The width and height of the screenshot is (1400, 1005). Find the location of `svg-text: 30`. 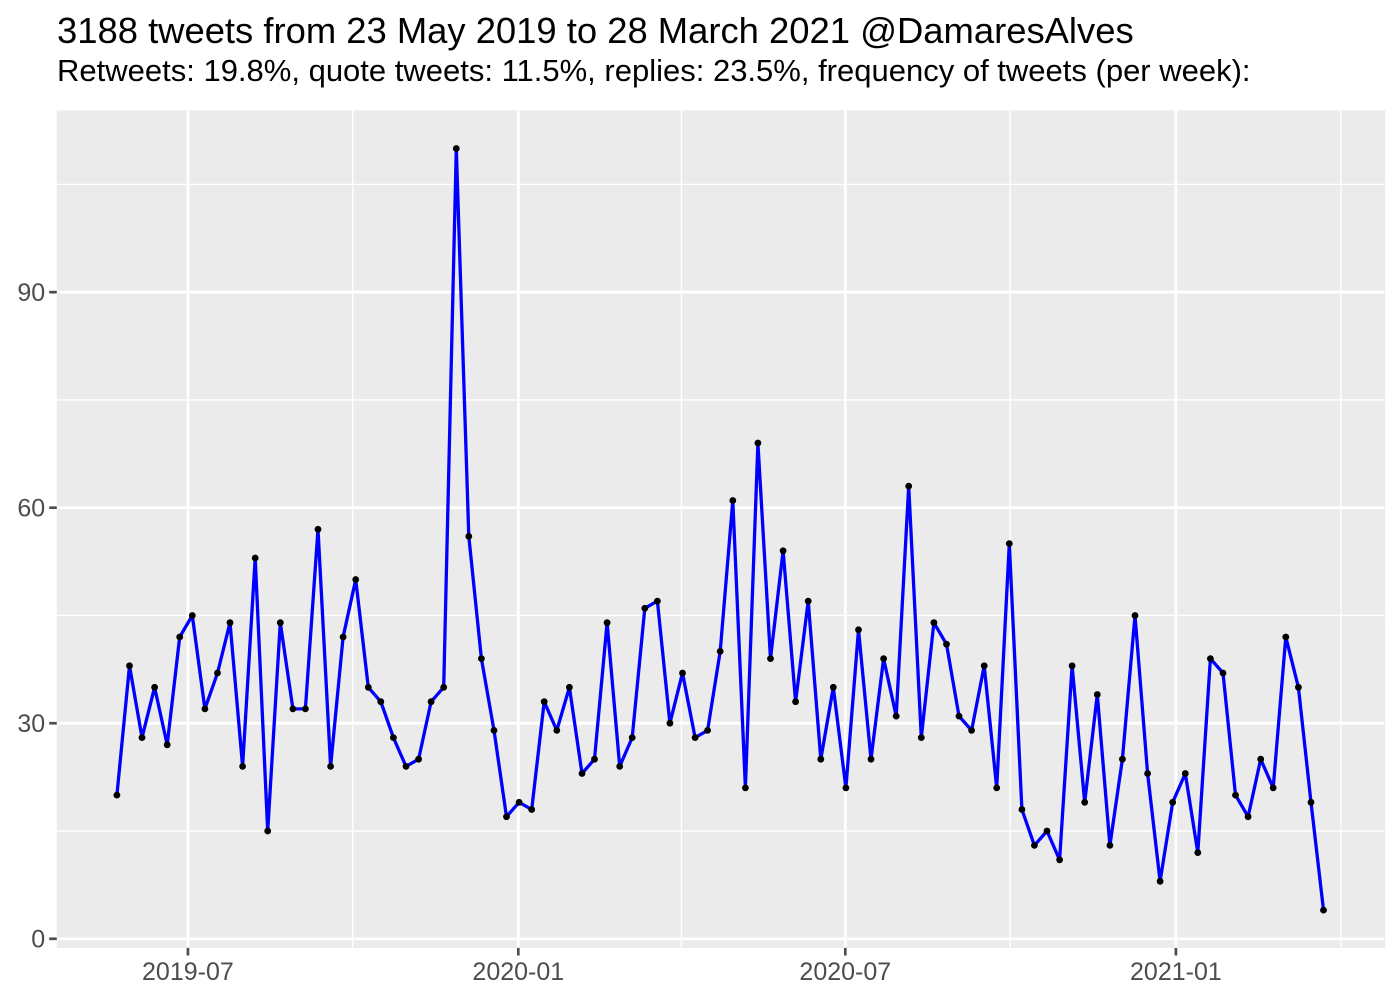

svg-text: 30 is located at coordinates (31, 724).